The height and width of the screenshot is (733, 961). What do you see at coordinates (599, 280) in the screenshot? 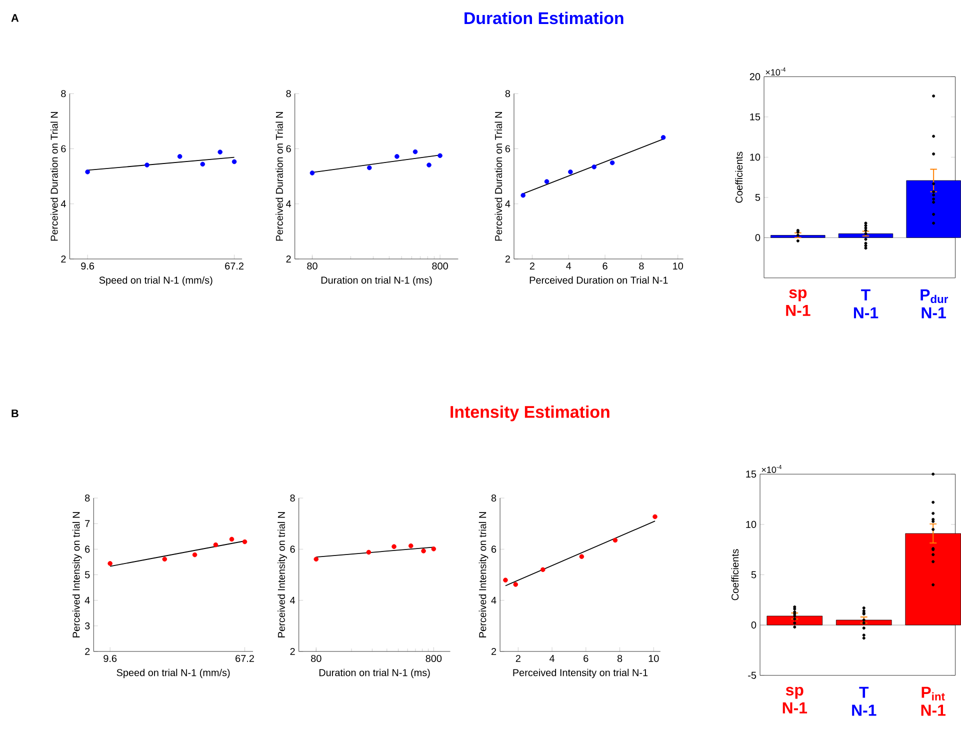
I see `x-axis-title: Perceived Duration on Trial N-1` at bounding box center [599, 280].